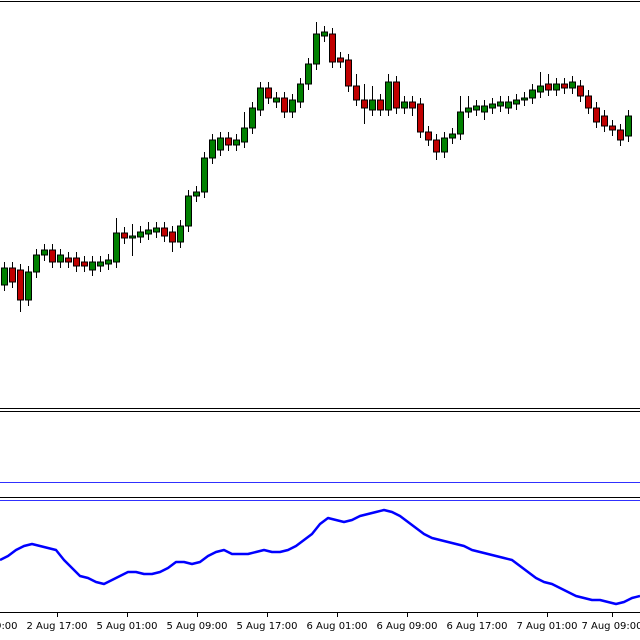 The width and height of the screenshot is (640, 640). I want to click on x-tick-label: 6 Aug 09:00, so click(406, 626).